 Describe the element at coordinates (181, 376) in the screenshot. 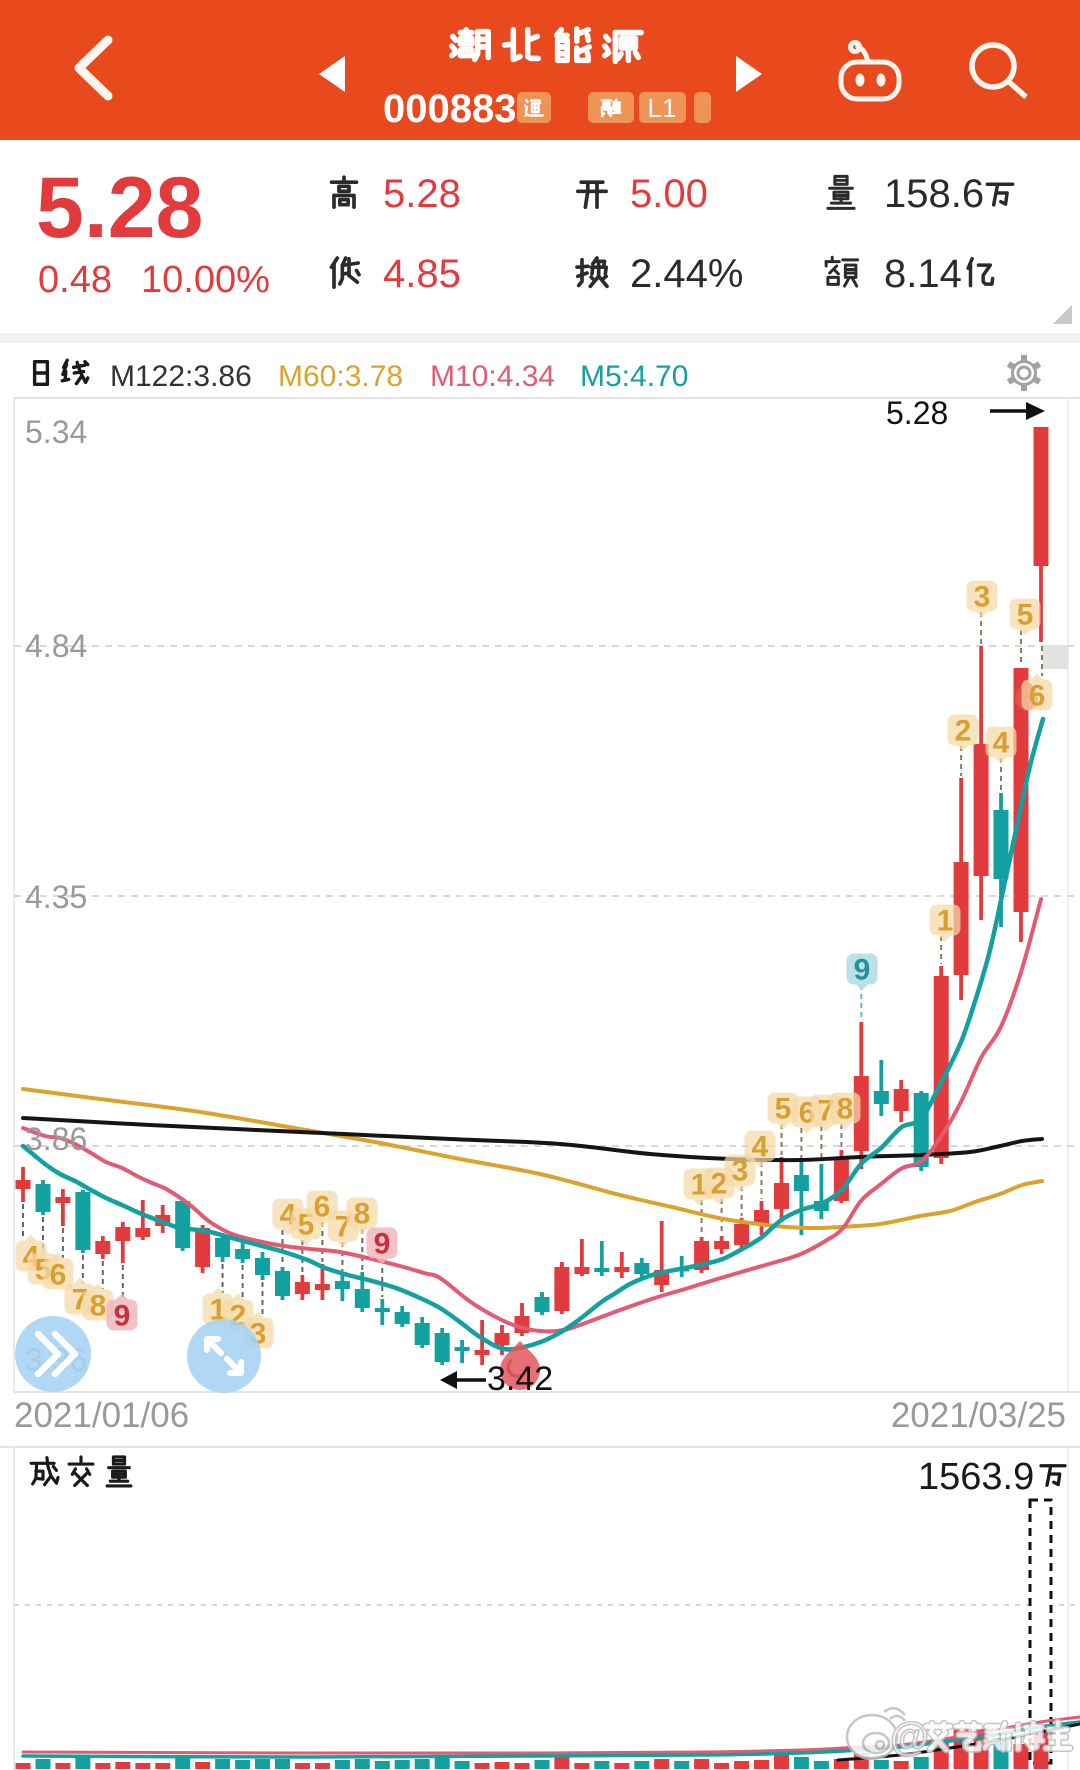

I see `svg-text: M122:3.86` at that location.